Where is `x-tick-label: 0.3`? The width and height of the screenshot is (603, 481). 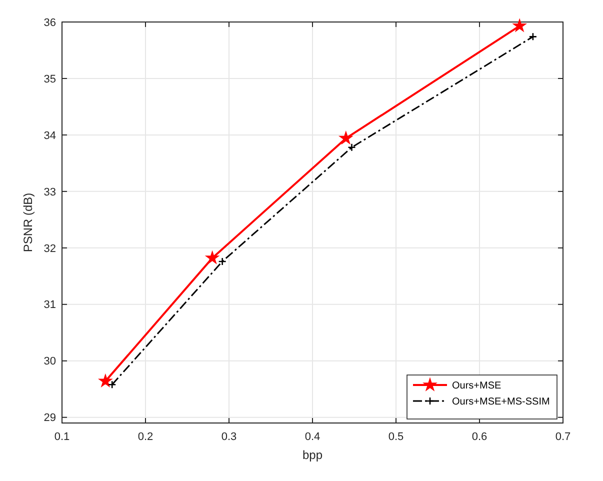 x-tick-label: 0.3 is located at coordinates (229, 437).